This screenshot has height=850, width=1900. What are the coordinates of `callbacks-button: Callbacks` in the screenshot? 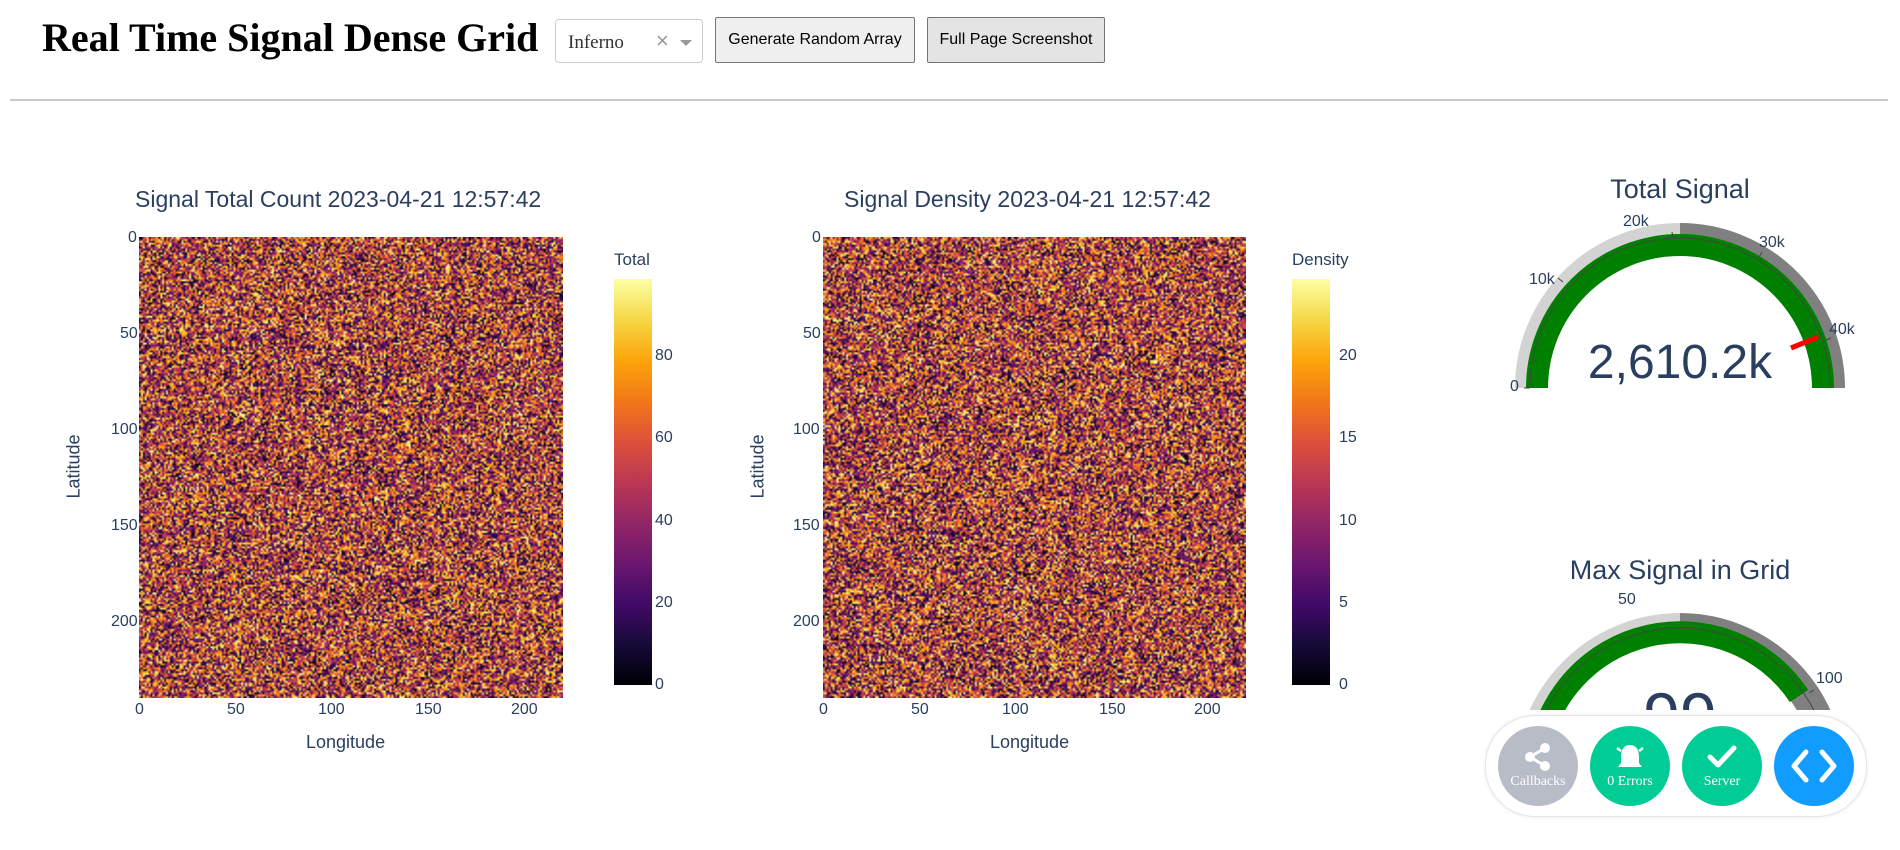 It's located at (1538, 766).